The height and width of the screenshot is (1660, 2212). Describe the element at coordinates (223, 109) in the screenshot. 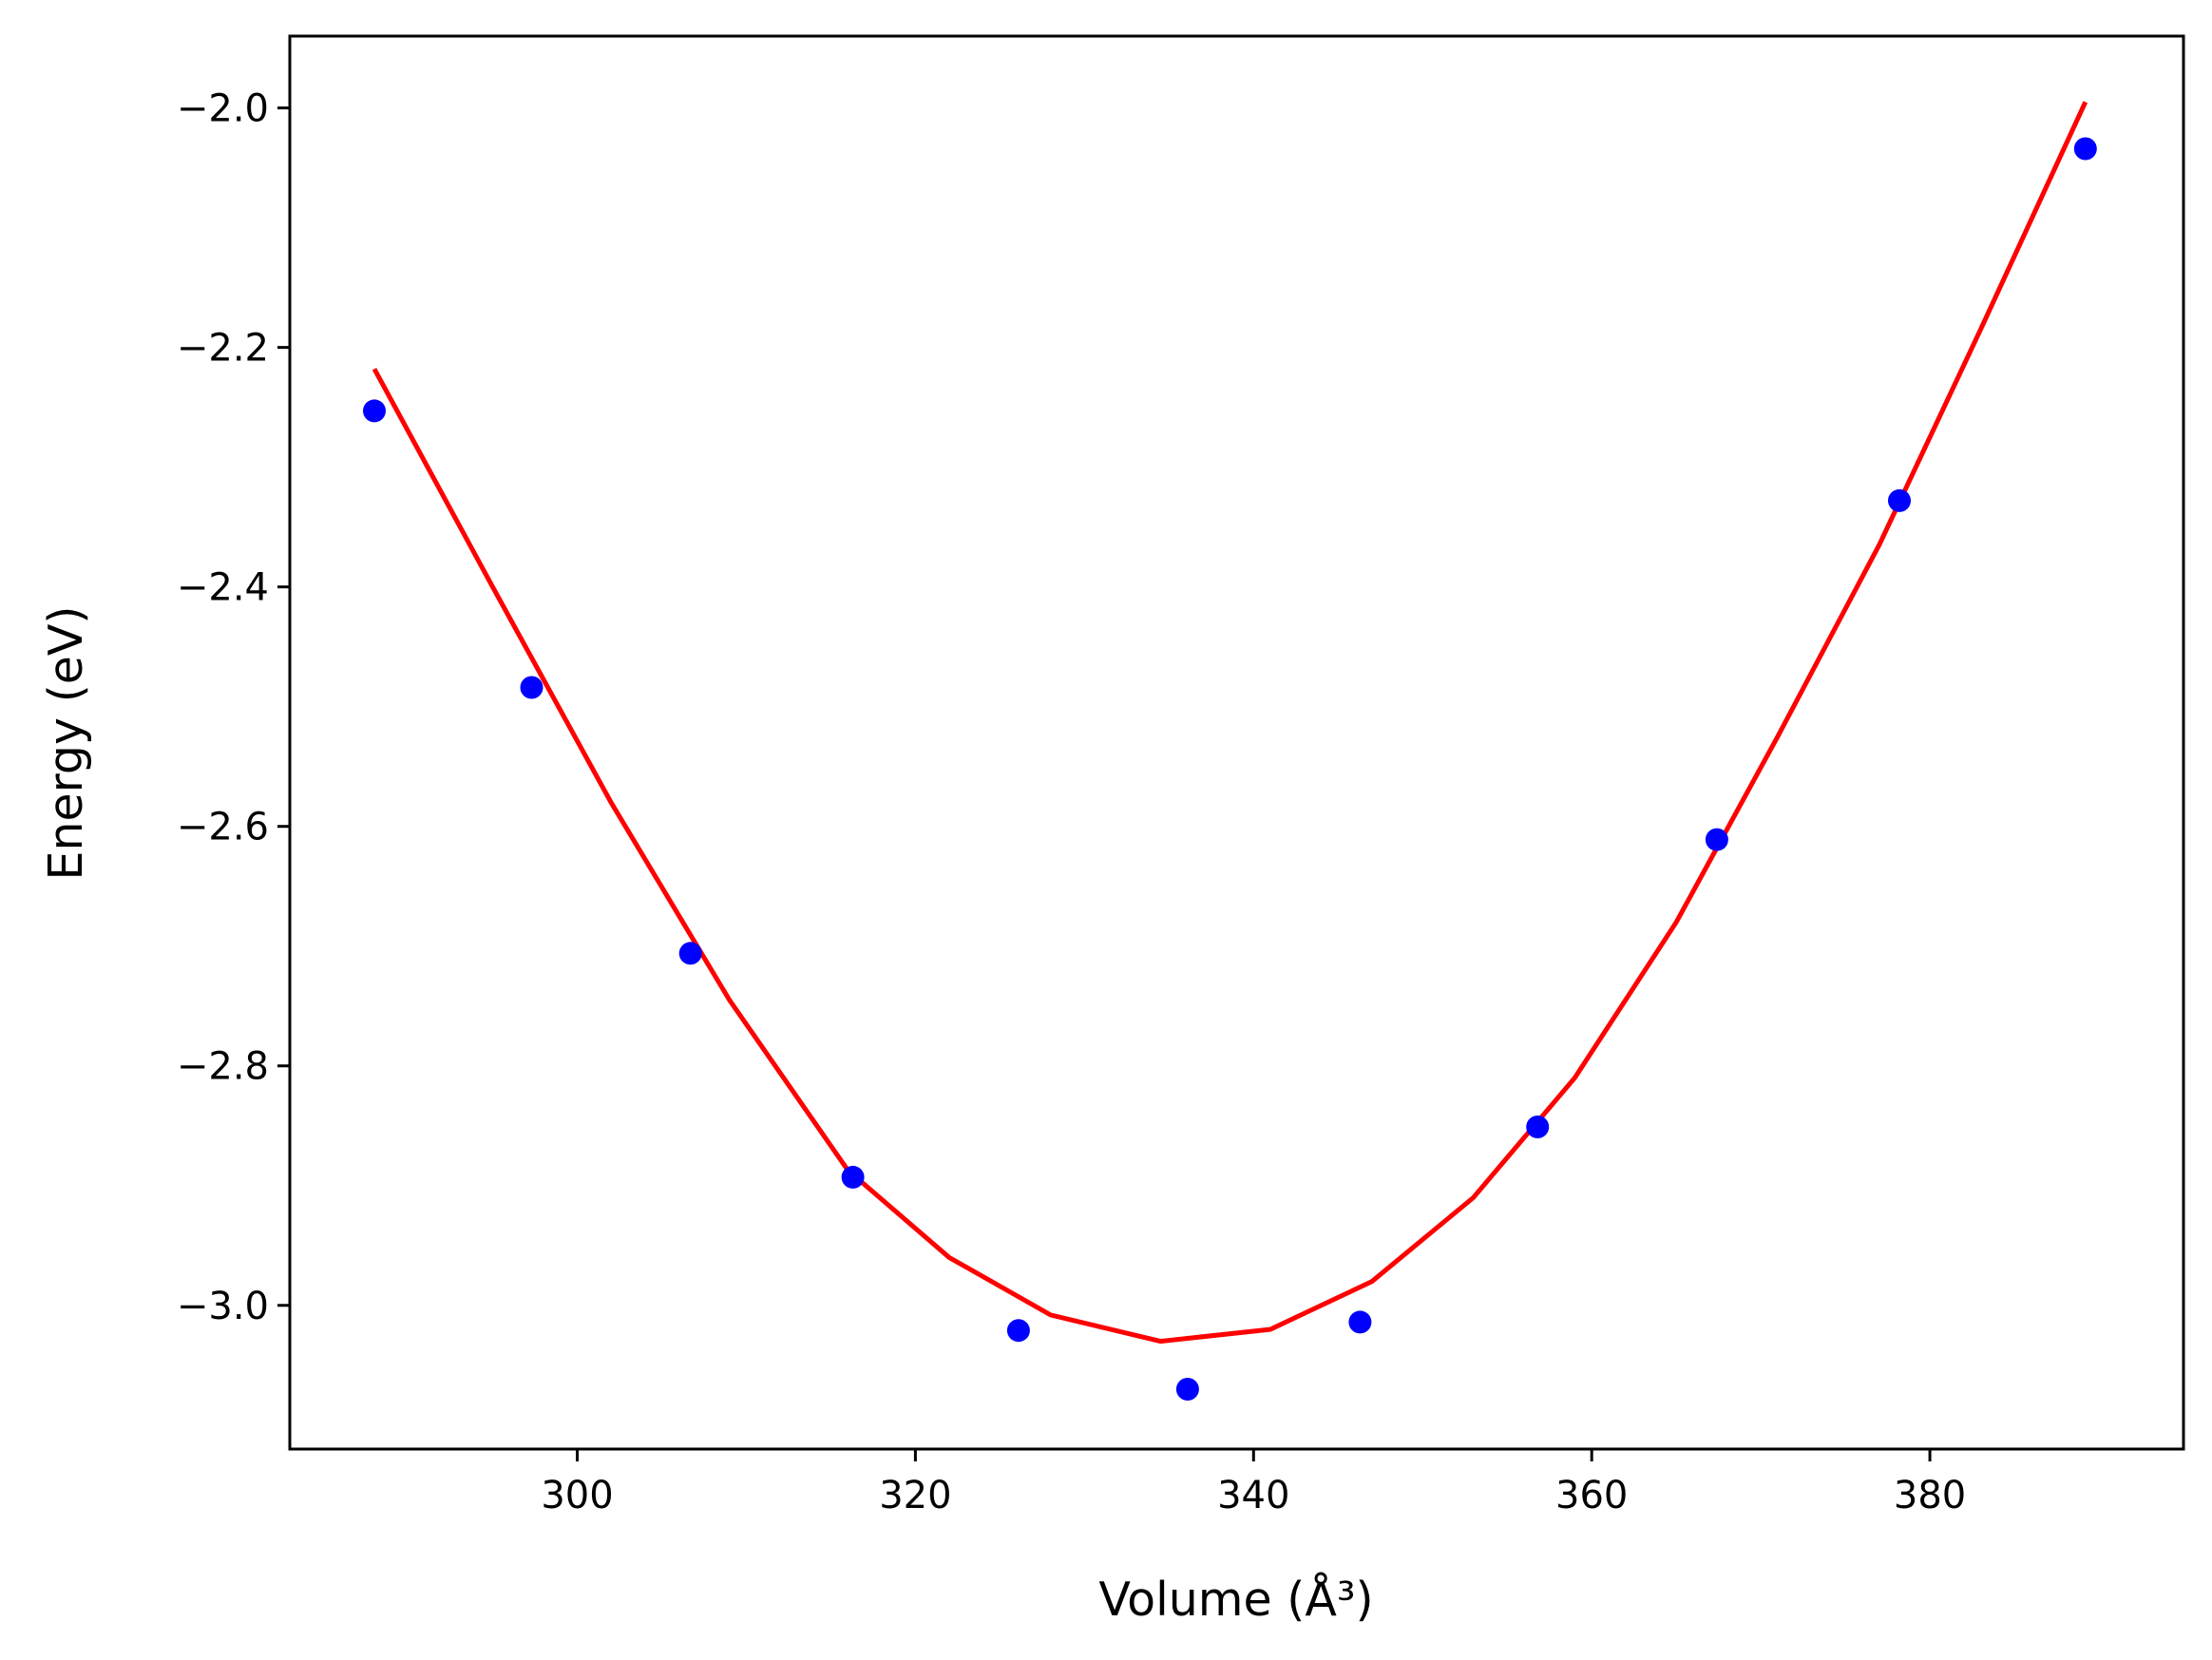

I see `y-tick-label: −2.0` at that location.